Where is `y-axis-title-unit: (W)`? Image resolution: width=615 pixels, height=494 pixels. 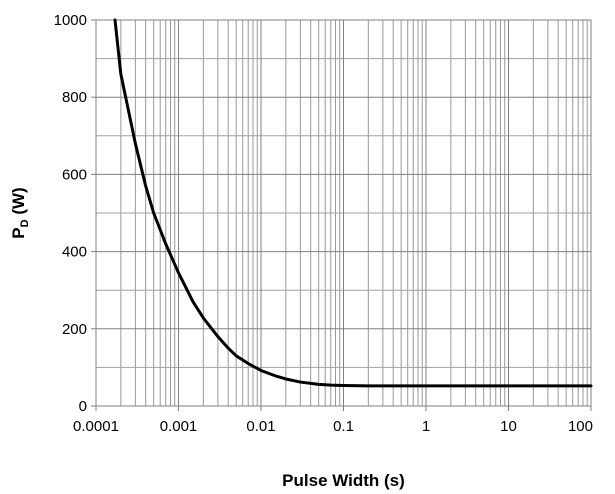 y-axis-title-unit: (W) is located at coordinates (18, 203).